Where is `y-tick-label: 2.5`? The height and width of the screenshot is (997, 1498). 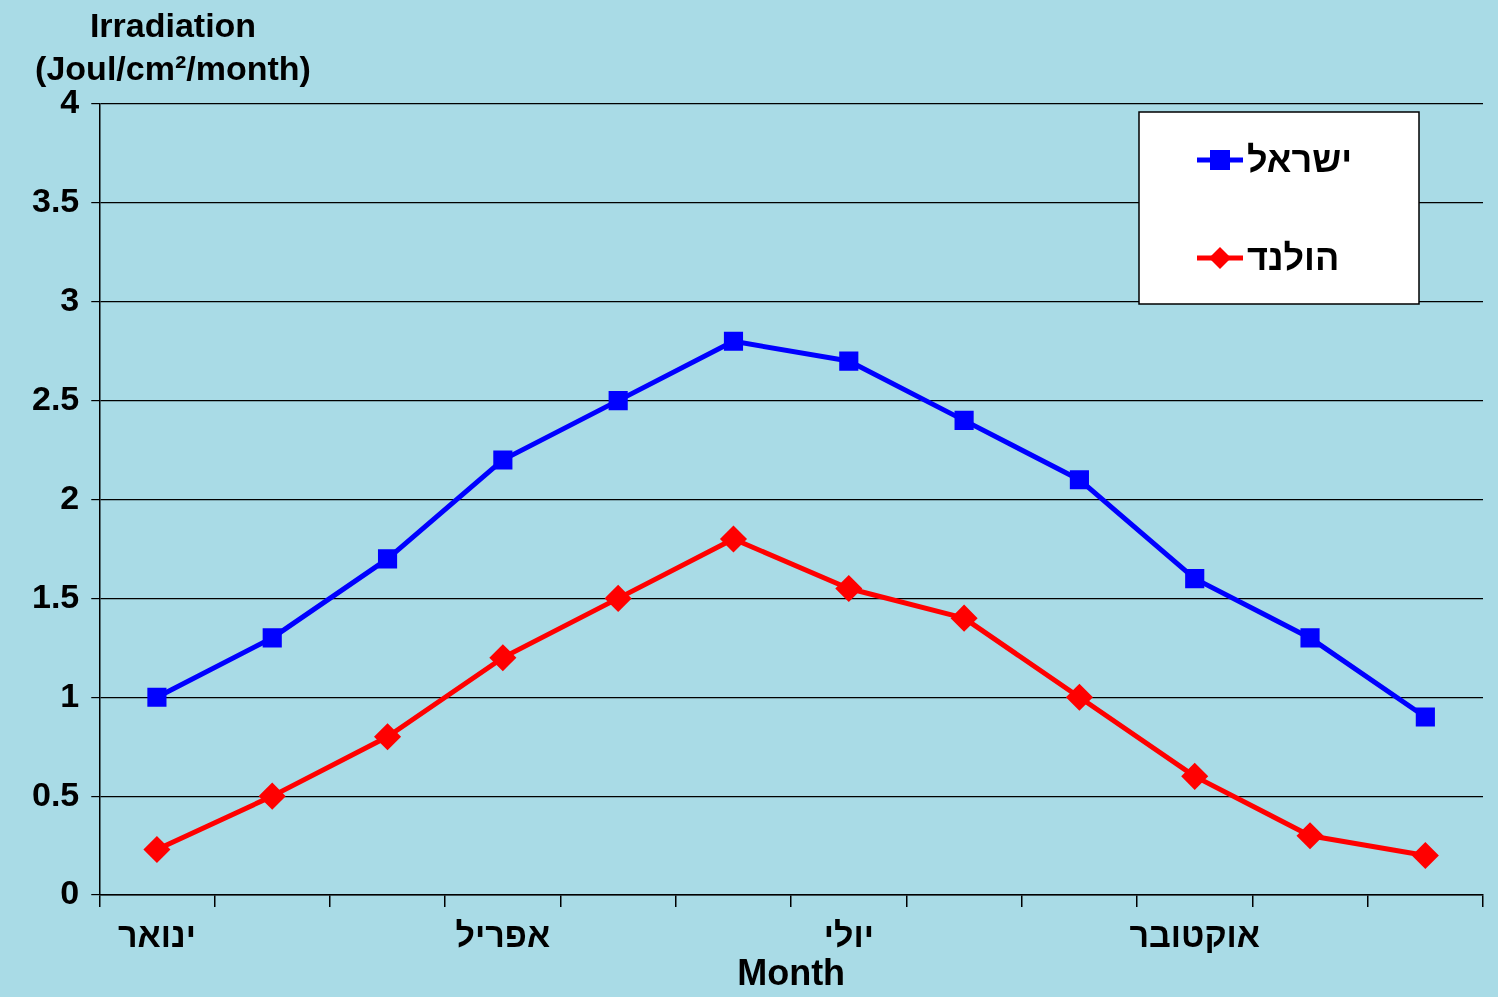 y-tick-label: 2.5 is located at coordinates (56, 398).